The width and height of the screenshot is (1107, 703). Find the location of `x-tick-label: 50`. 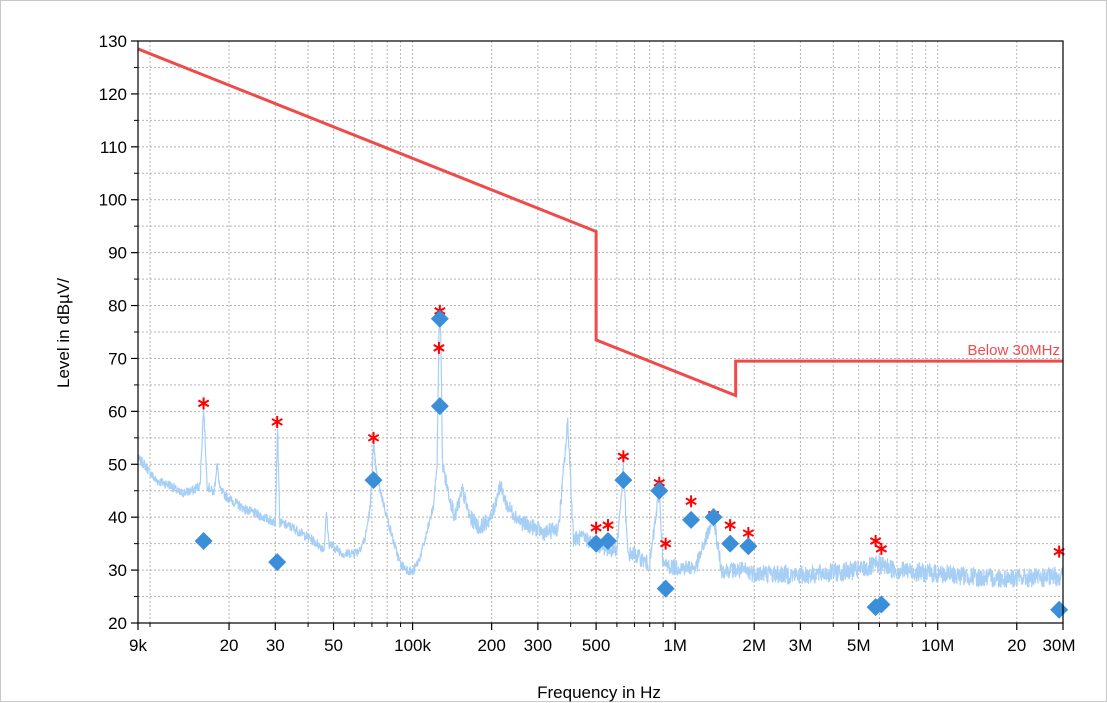

x-tick-label: 50 is located at coordinates (333, 645).